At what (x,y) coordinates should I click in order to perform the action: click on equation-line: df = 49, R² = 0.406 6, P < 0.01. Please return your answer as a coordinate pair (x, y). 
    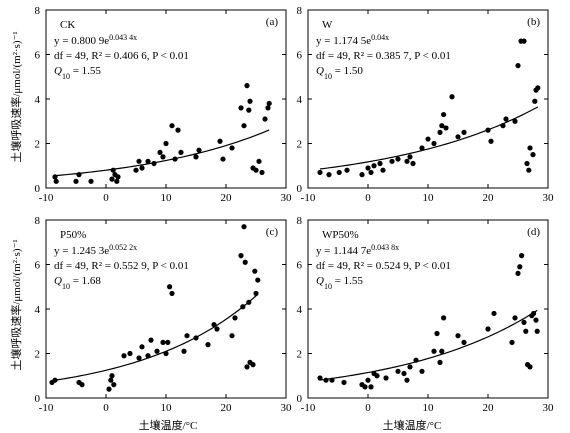
    Looking at the image, I should click on (121, 56).